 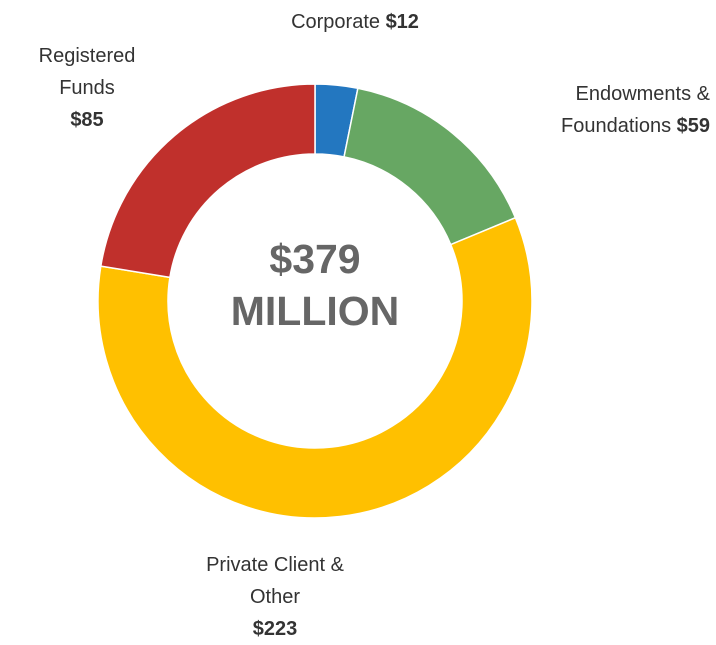 I want to click on segment-label: Registered Funds $85, so click(x=87, y=88).